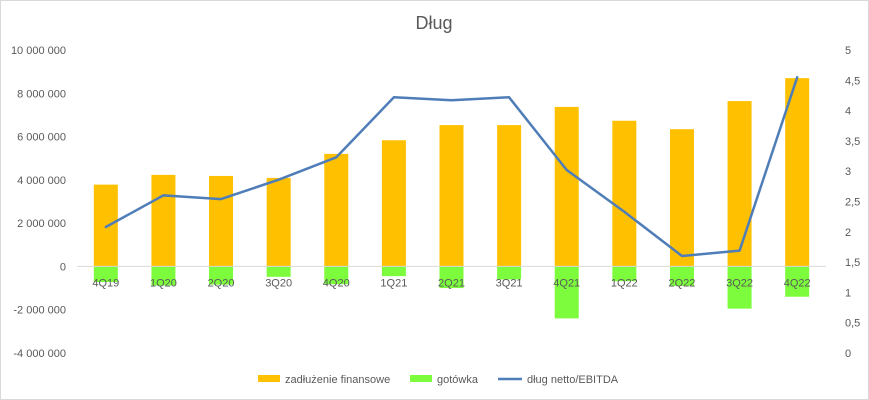  Describe the element at coordinates (682, 283) in the screenshot. I see `category-label: 2Q22` at that location.